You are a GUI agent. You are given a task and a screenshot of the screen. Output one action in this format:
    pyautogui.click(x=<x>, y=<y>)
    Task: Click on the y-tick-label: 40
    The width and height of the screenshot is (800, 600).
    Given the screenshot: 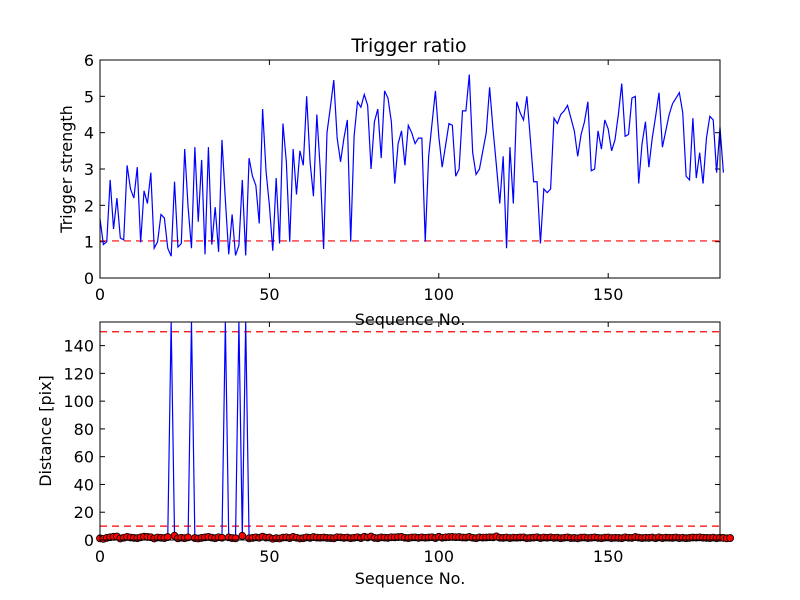 What is the action you would take?
    pyautogui.click(x=84, y=484)
    